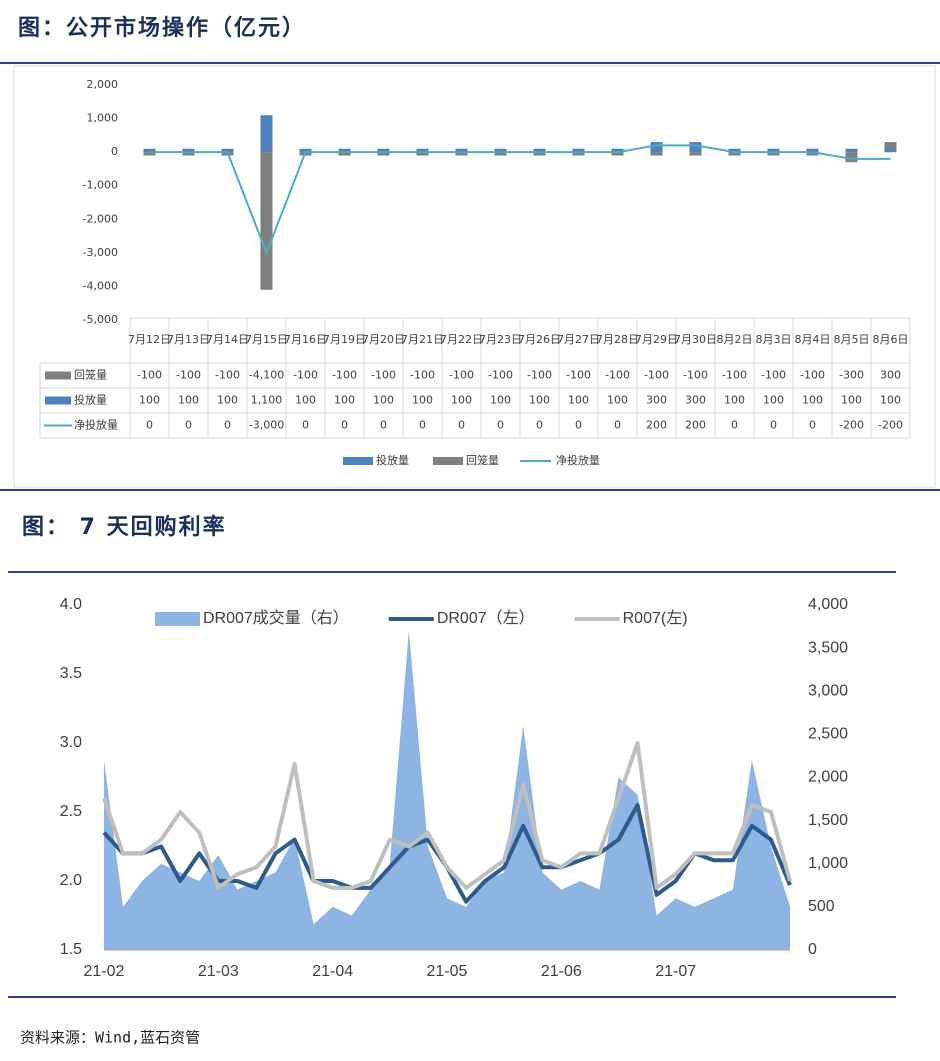  What do you see at coordinates (110, 1038) in the screenshot?
I see `source: 资料来源：Wind,蓝石资管` at bounding box center [110, 1038].